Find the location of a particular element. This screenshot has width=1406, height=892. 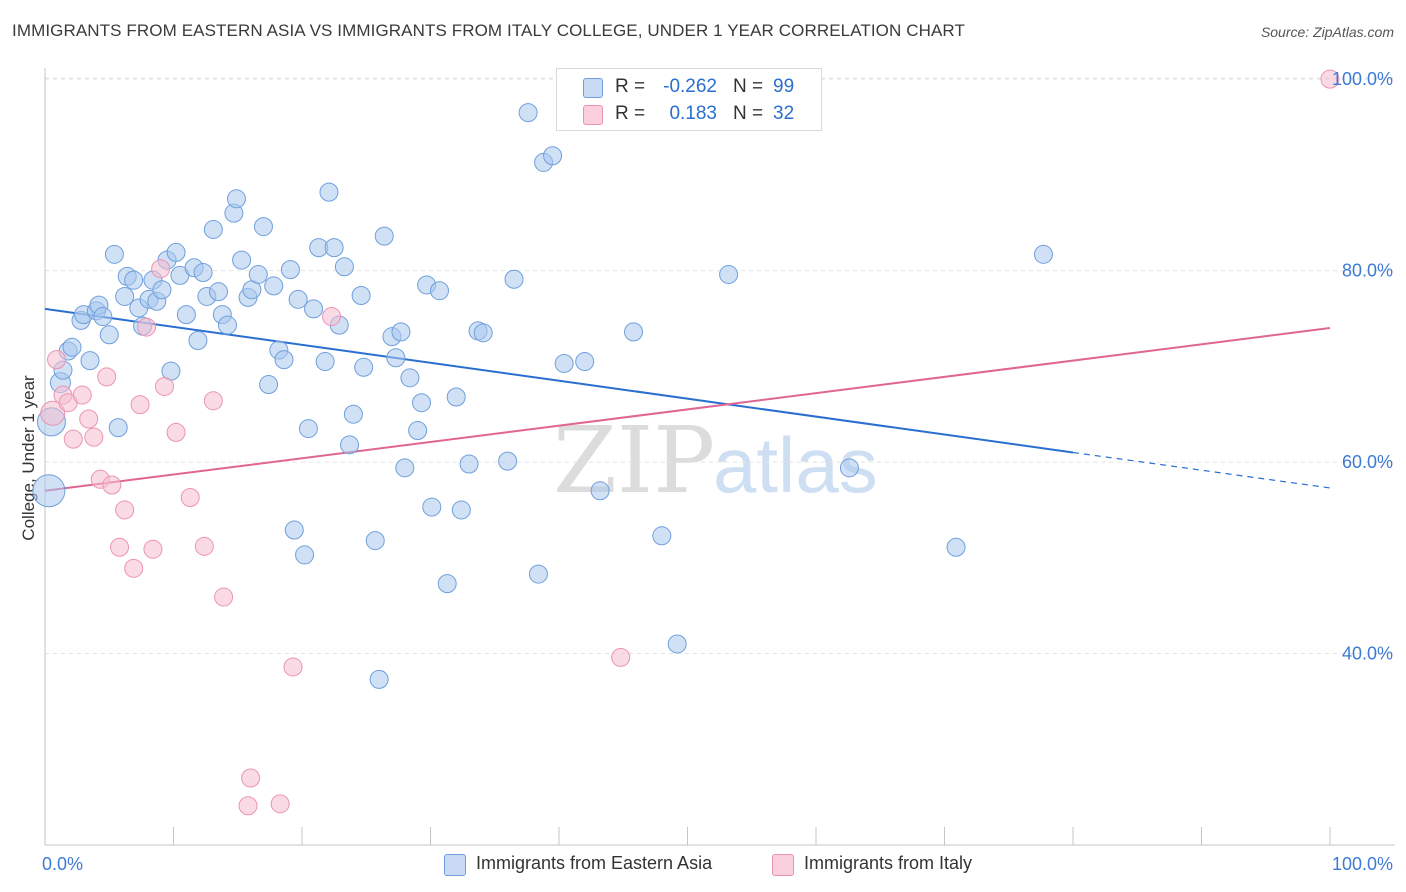

stats-legend: R = -0.262 N = 99 R = 0.183 N = 32 is located at coordinates (689, 99).